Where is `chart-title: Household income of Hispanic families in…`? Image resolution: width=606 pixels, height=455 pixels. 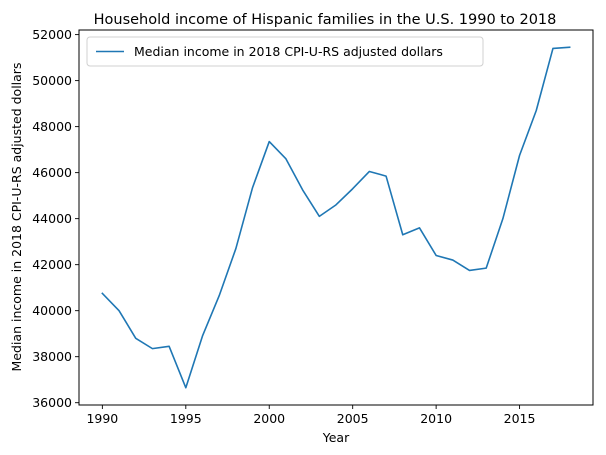 chart-title: Household income of Hispanic families in… is located at coordinates (325, 20).